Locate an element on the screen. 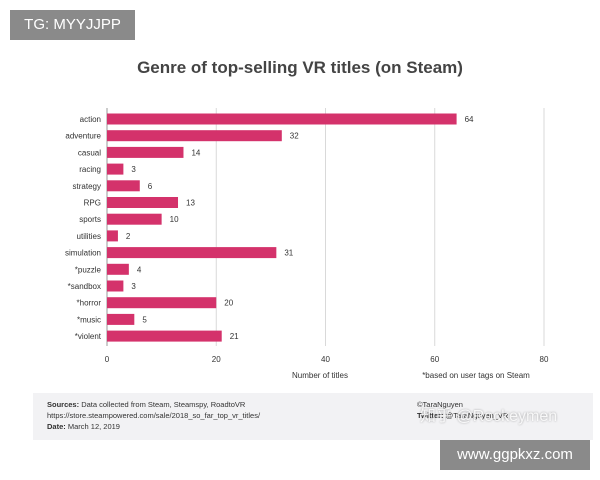 The image size is (600, 480). value-label: 20 is located at coordinates (228, 303).